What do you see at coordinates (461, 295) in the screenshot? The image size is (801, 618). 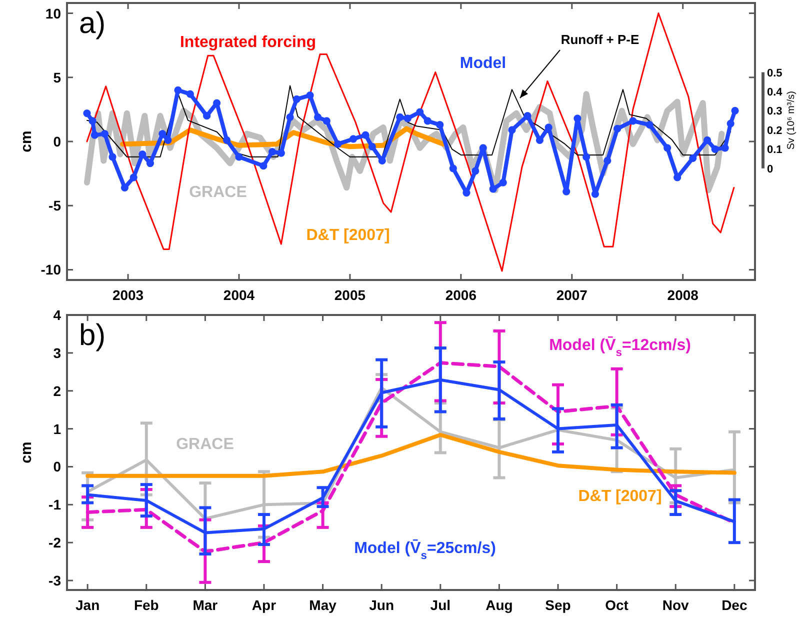 I see `x-tick-label: 2006` at bounding box center [461, 295].